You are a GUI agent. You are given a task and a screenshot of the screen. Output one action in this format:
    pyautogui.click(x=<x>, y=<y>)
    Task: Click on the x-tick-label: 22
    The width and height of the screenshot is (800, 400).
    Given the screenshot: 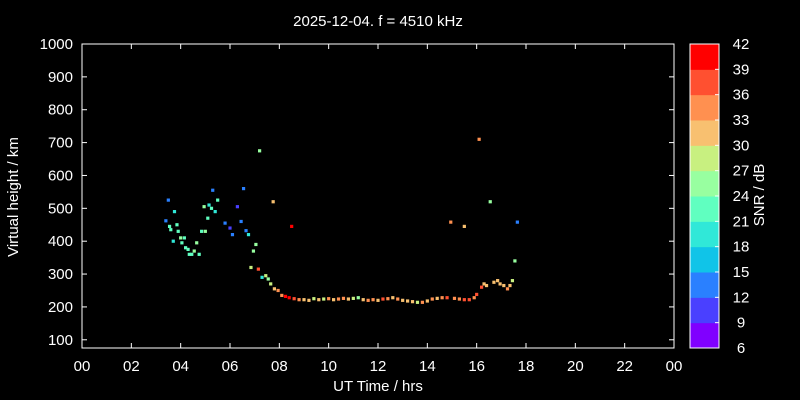 What is the action you would take?
    pyautogui.click(x=624, y=366)
    